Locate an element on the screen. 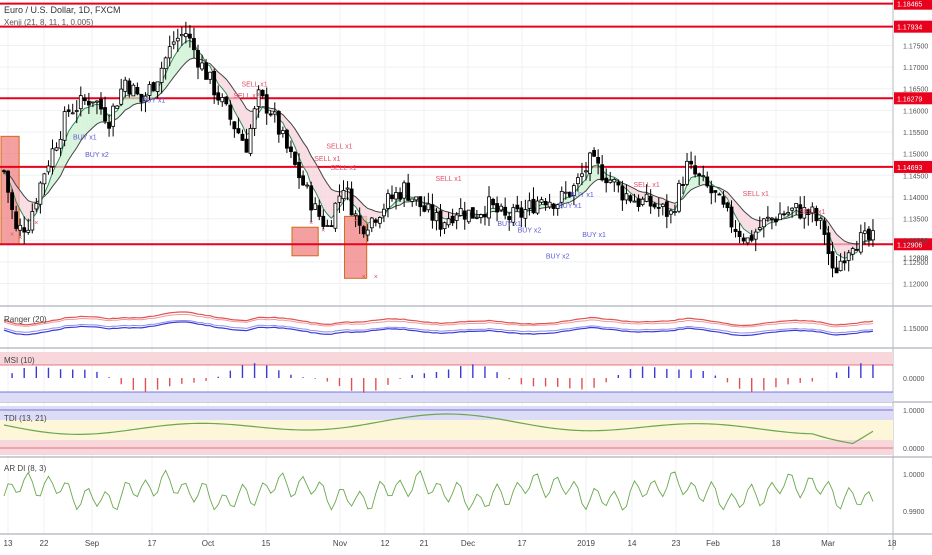 The image size is (932, 555). x-tick-2: Sep is located at coordinates (92, 543).